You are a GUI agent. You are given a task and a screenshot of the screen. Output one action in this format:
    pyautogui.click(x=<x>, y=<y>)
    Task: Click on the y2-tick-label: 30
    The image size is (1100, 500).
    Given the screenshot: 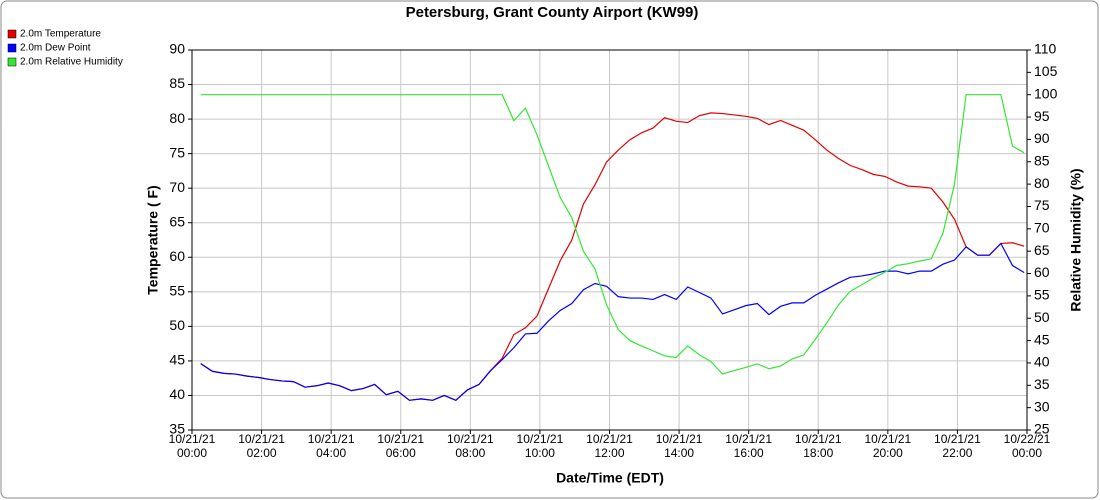 What is the action you would take?
    pyautogui.click(x=1042, y=406)
    